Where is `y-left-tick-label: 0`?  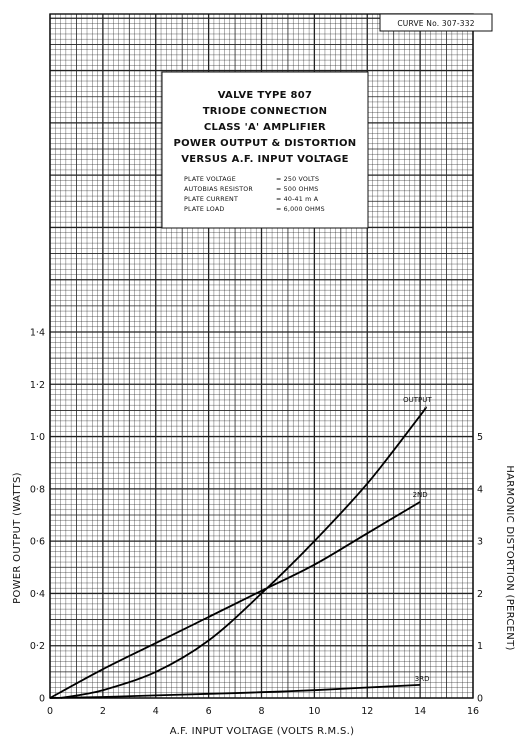 y-left-tick-label: 0 is located at coordinates (42, 699).